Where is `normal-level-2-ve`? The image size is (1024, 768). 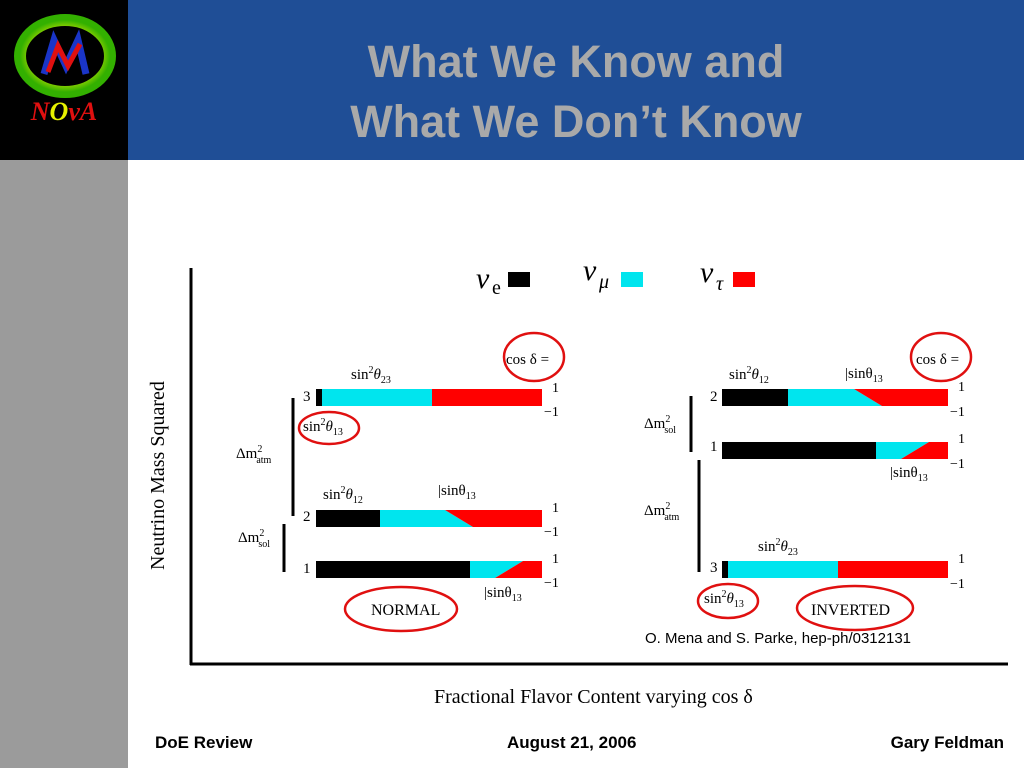
normal-level-2-ve is located at coordinates (348, 518).